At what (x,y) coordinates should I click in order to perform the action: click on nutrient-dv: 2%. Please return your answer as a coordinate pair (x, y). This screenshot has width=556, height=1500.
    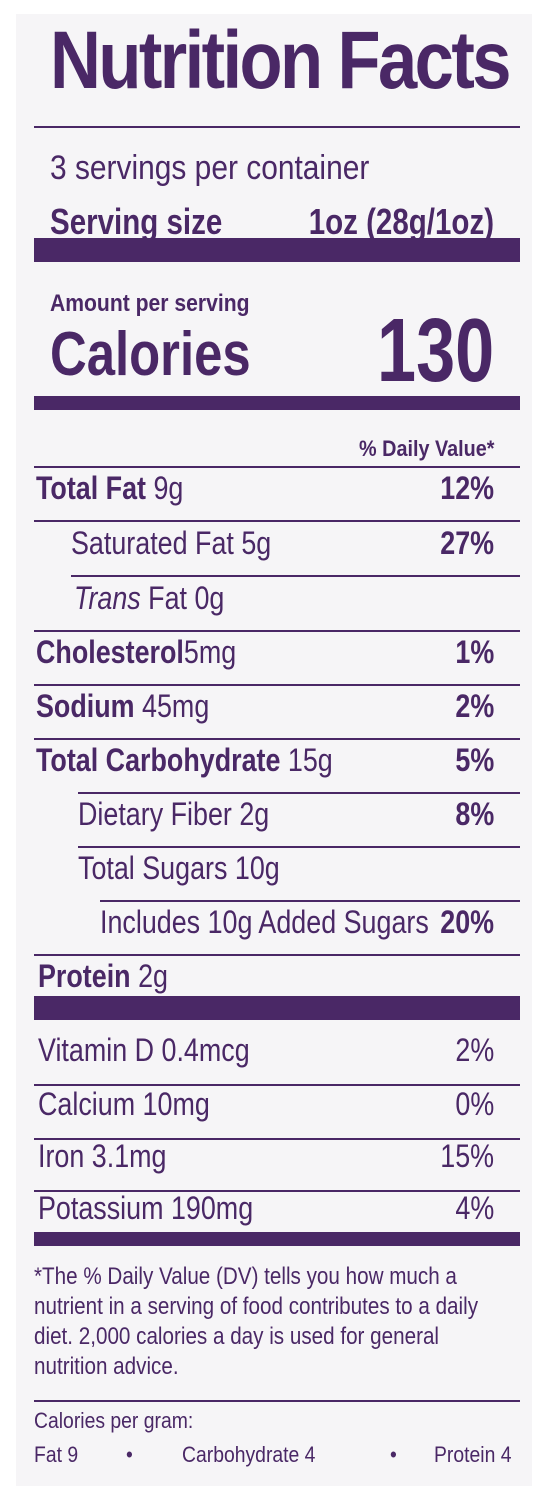
    Looking at the image, I should click on (474, 706).